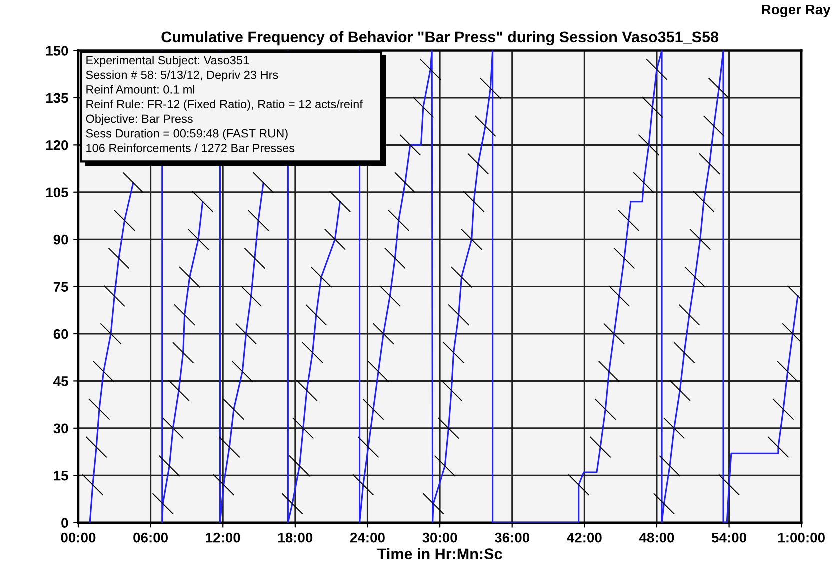 The image size is (835, 564). I want to click on x-tick-label: 12:00, so click(223, 537).